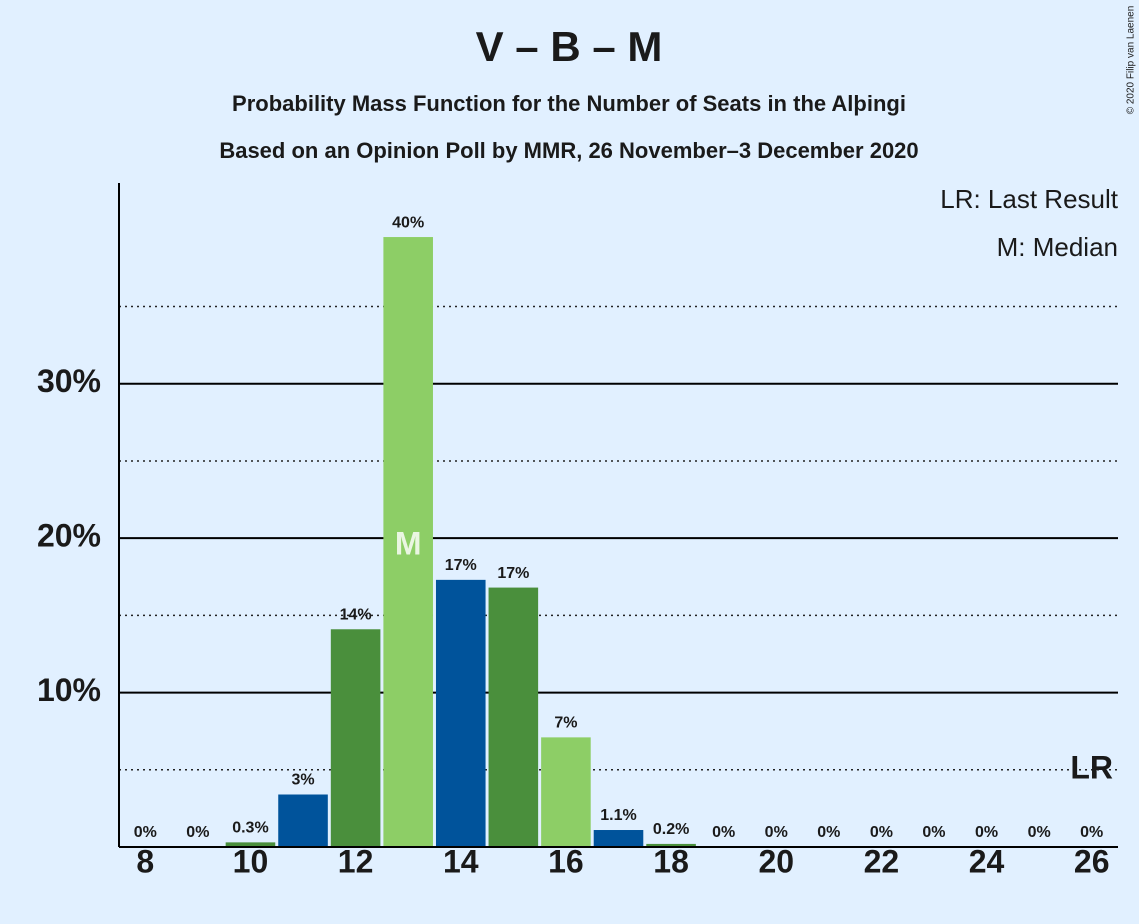  Describe the element at coordinates (671, 861) in the screenshot. I see `x-tick-label: 18` at that location.